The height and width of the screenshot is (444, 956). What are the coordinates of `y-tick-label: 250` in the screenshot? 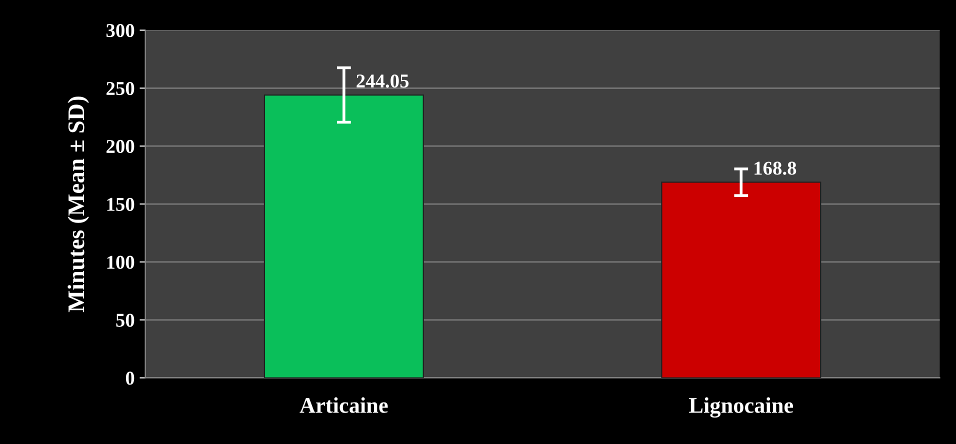 It's located at (120, 89).